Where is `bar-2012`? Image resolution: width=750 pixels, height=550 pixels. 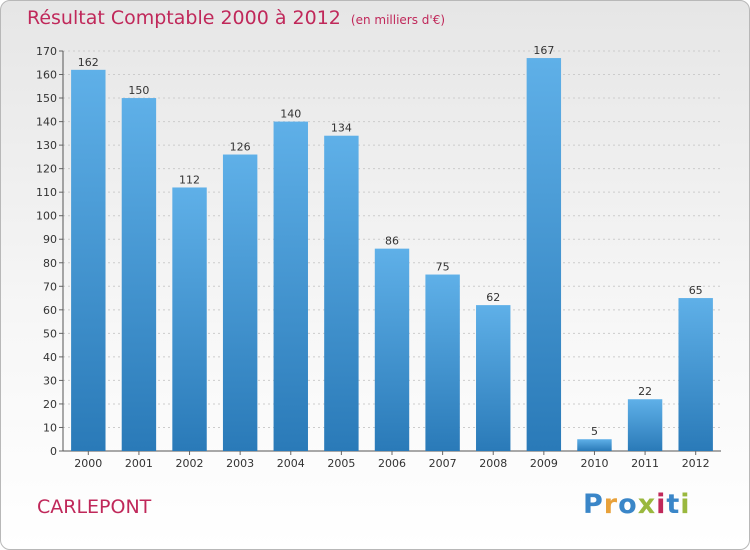 bar-2012 is located at coordinates (695, 374).